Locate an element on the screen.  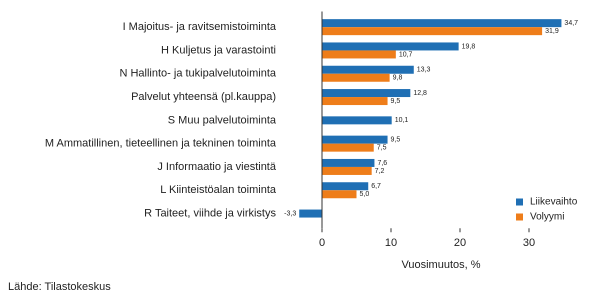
x-tick-label: 30 is located at coordinates (529, 243).